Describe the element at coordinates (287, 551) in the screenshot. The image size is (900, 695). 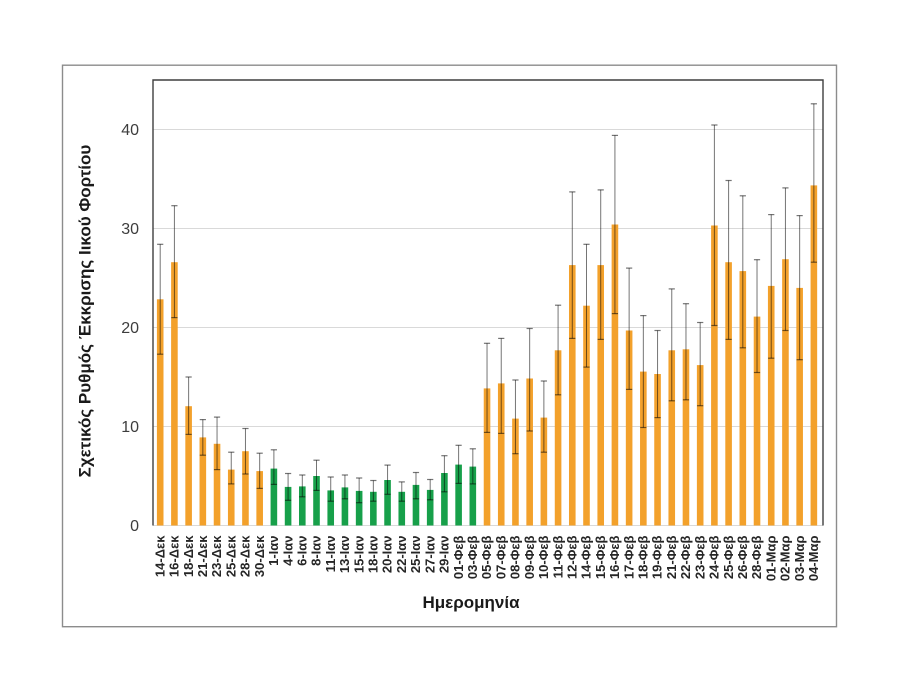
I see `svg-text: 4-Ιαν` at that location.